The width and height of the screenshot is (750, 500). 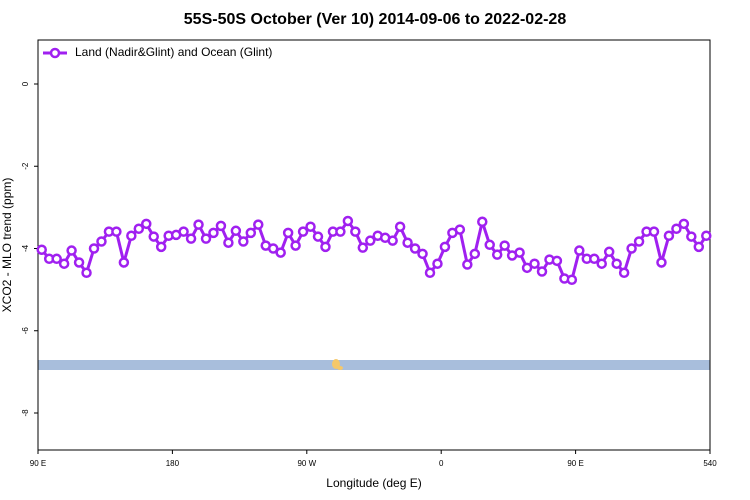 What do you see at coordinates (710, 463) in the screenshot?
I see `x-tick-label: 540` at bounding box center [710, 463].